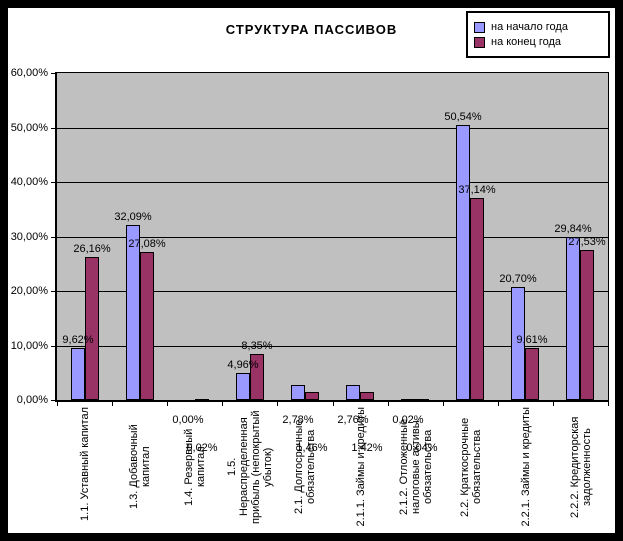 The width and height of the screenshot is (623, 541). What do you see at coordinates (133, 217) in the screenshot?
I see `bar-label: 32,09%` at bounding box center [133, 217].